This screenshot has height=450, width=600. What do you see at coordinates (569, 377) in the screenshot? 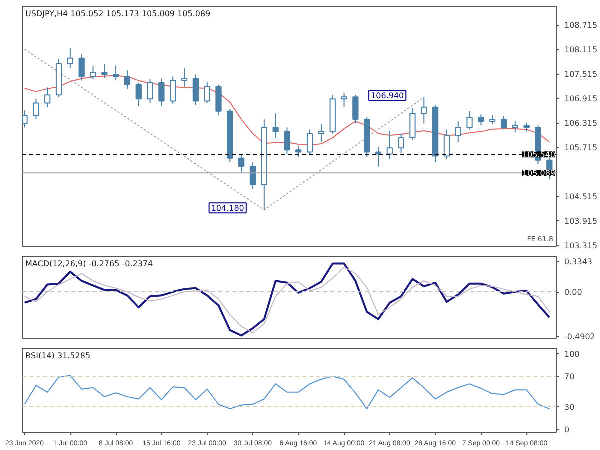
I see `y-tick-label: 70` at bounding box center [569, 377].